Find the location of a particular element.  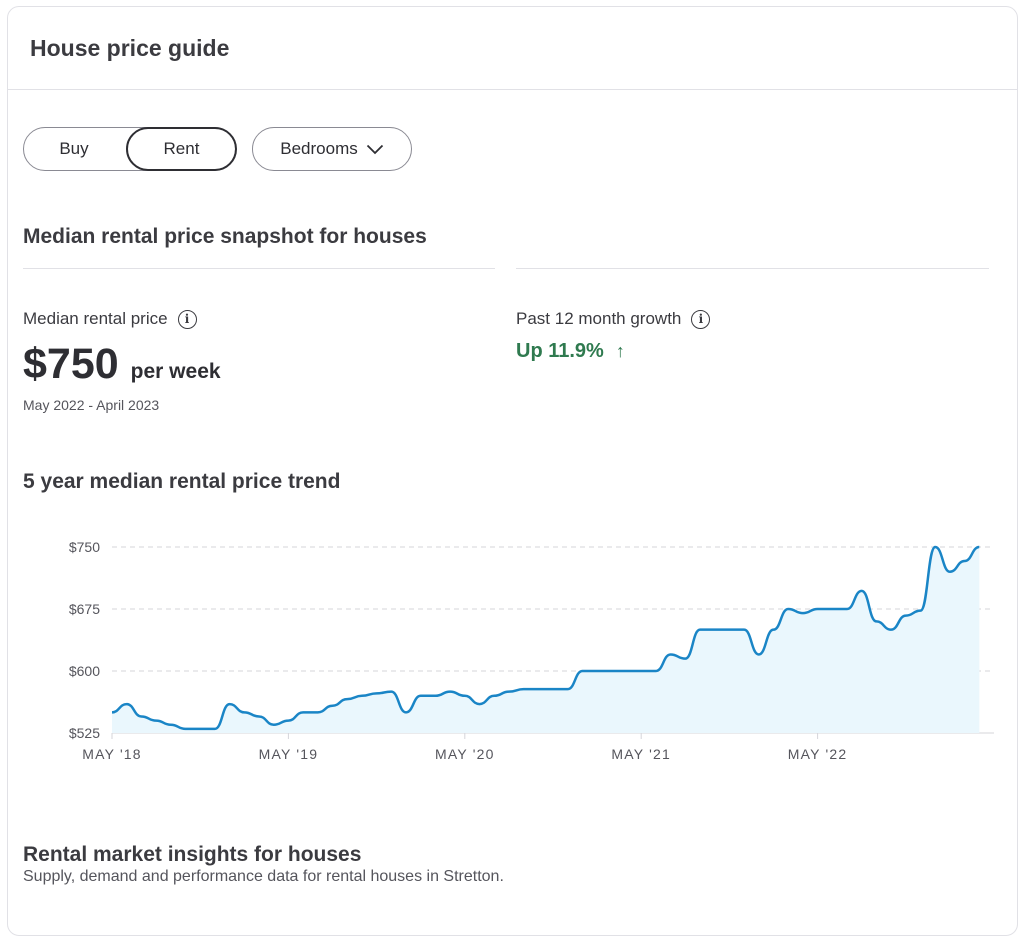

buy-toggle-button: Buy is located at coordinates (74, 148).